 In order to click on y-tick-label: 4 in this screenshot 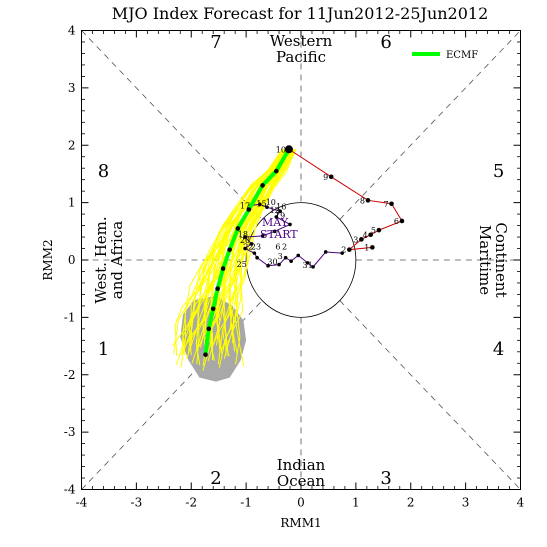, I will do `click(72, 31)`.